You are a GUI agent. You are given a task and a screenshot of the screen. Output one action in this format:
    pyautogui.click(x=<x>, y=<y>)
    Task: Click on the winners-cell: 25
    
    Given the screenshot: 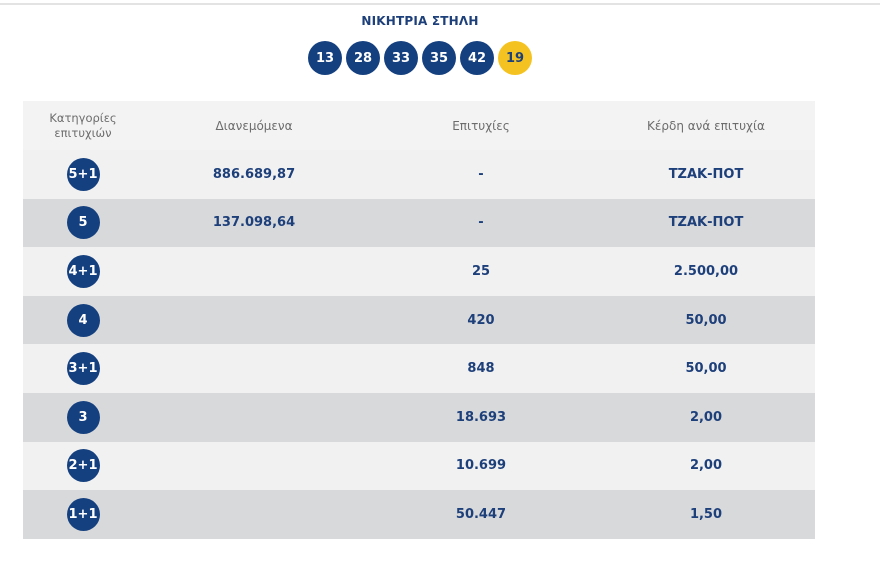 What is the action you would take?
    pyautogui.click(x=481, y=271)
    